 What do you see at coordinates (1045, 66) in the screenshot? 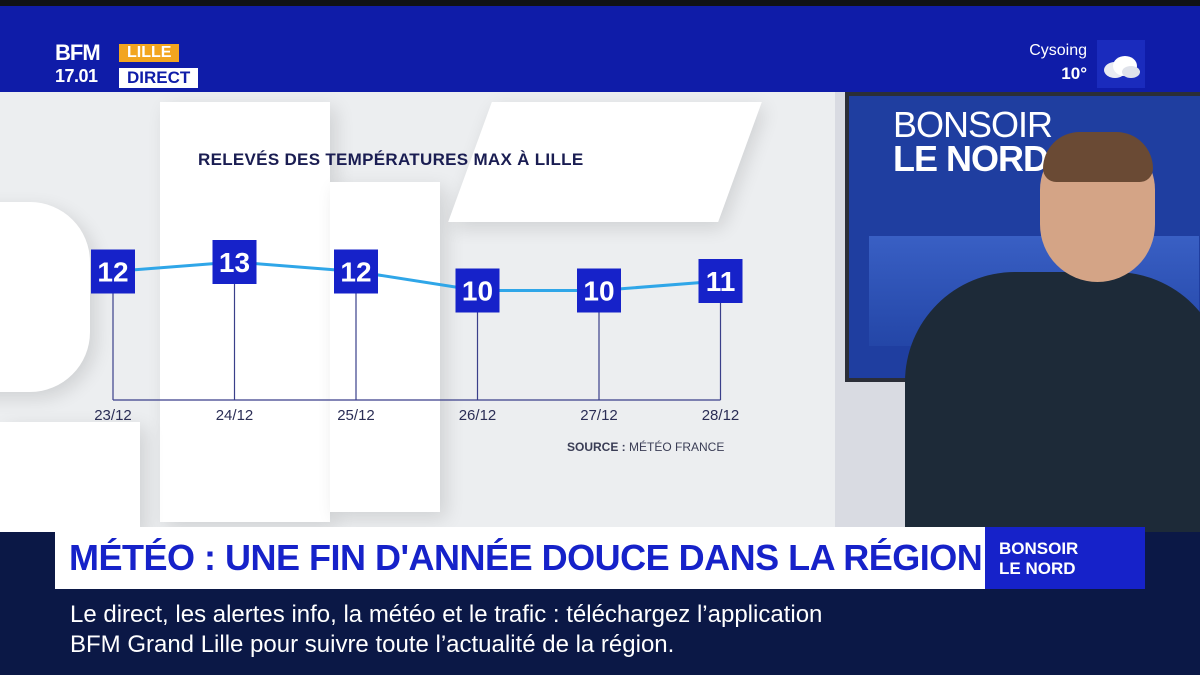
I see `weather-widget: Cysoing 10°` at bounding box center [1045, 66].